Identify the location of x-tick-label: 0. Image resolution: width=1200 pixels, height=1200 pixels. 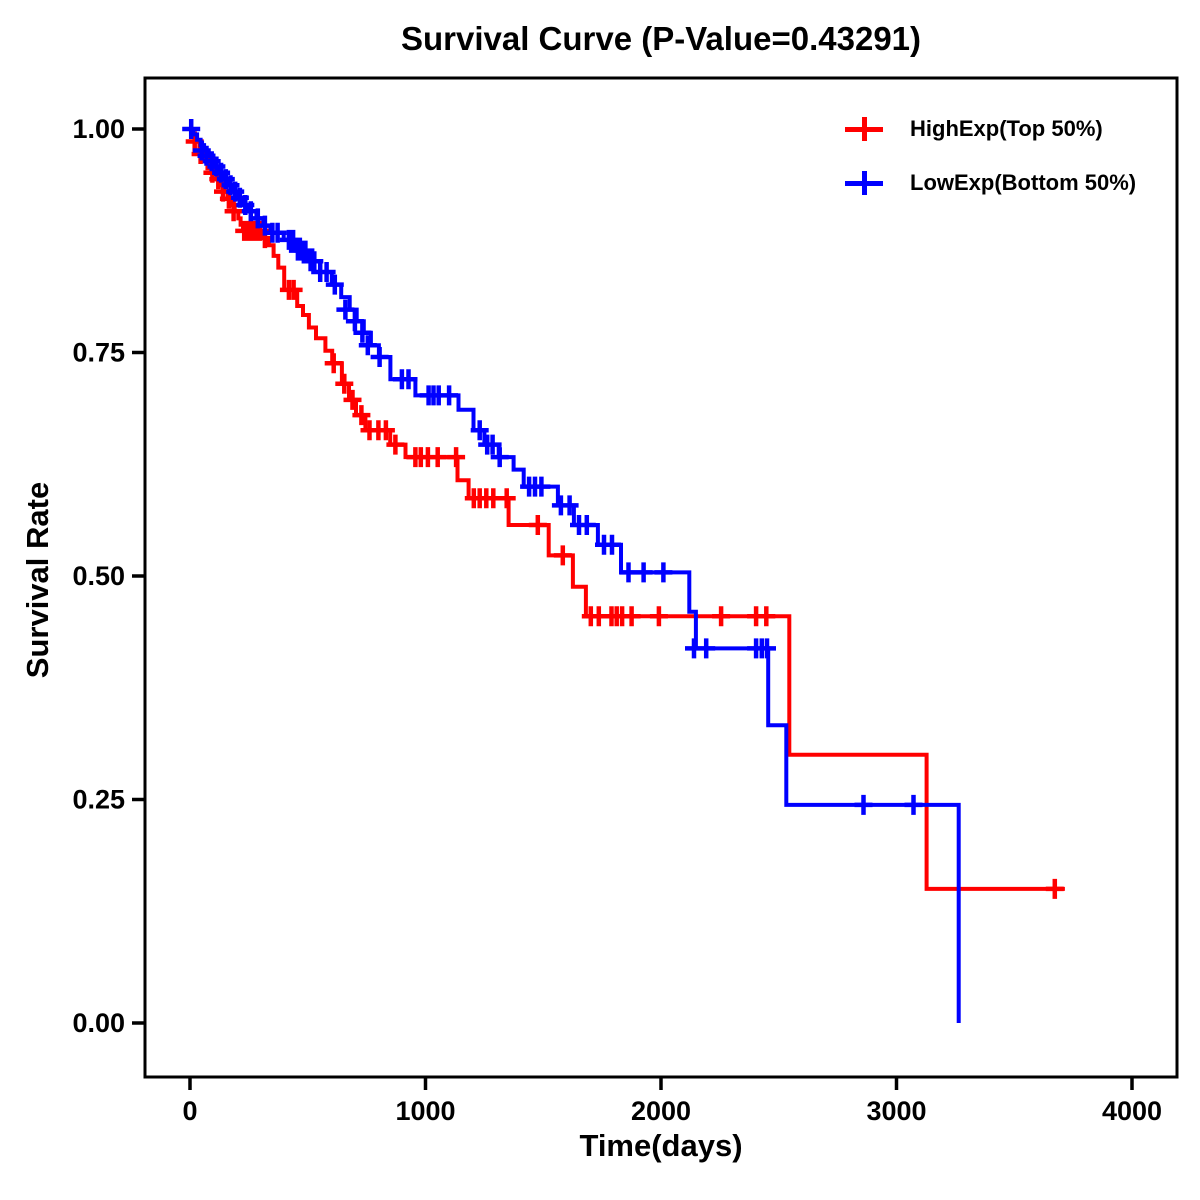
(189, 1111).